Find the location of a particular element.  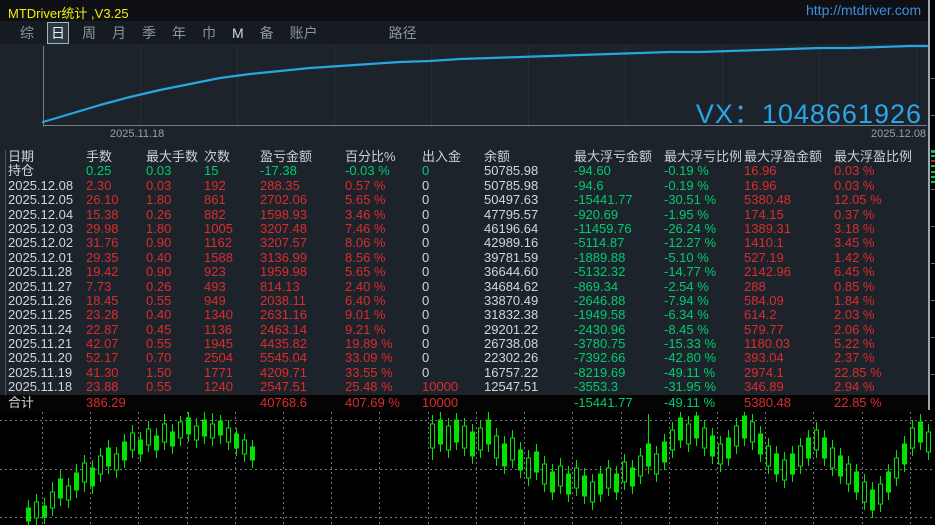

cell-maxlots: 0.26 is located at coordinates (159, 286).